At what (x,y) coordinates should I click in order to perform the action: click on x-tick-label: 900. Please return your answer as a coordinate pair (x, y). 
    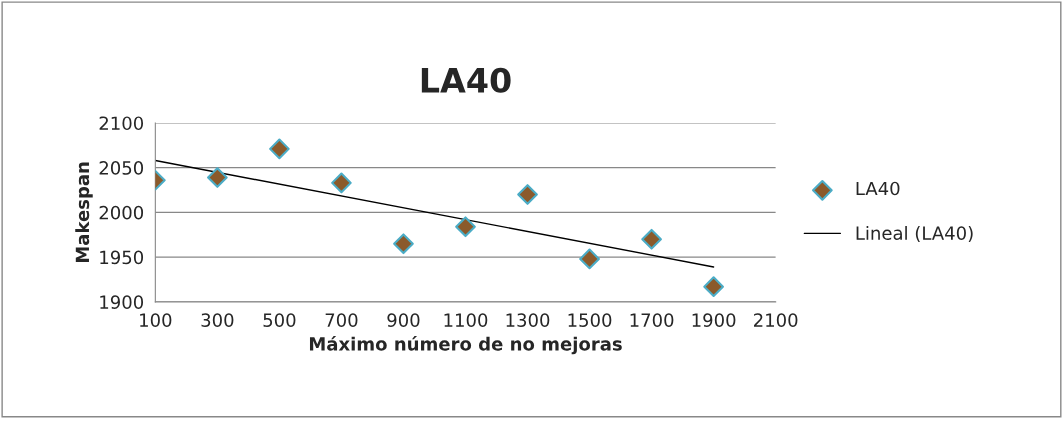
    Looking at the image, I should click on (403, 320).